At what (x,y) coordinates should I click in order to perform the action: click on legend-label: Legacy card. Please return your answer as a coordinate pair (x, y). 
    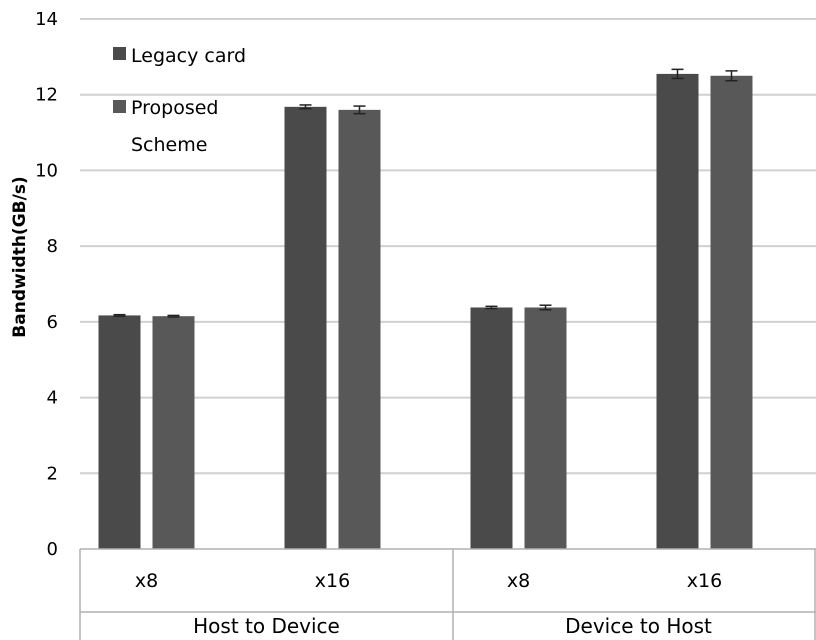
    Looking at the image, I should click on (188, 56).